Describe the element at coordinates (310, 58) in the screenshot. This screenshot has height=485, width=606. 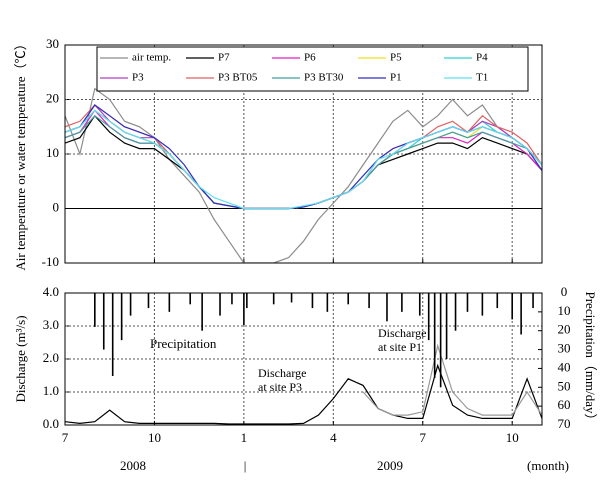
I see `legend-label: P6` at that location.